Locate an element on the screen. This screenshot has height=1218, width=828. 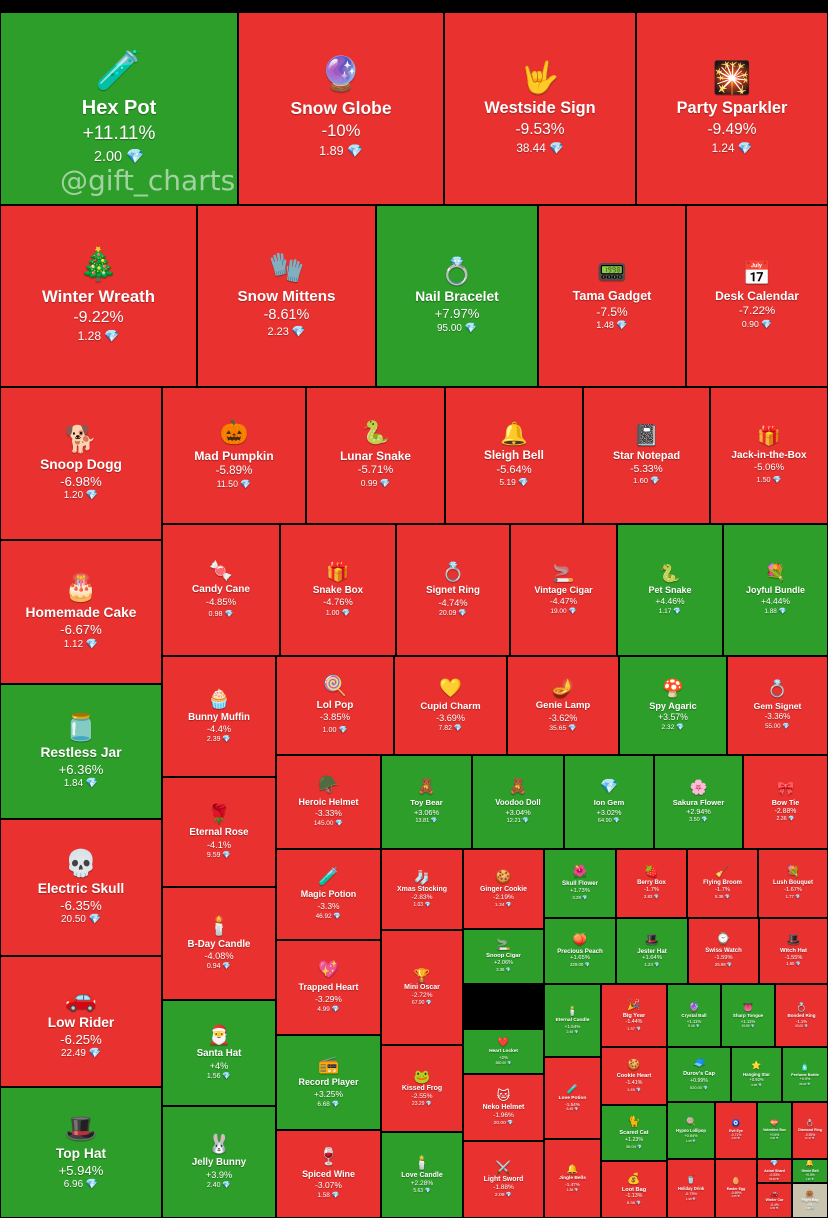
tile-b-day-candle: 🕯️ B-Day Candle -4.08% 0.94 💎 is located at coordinates (219, 943).